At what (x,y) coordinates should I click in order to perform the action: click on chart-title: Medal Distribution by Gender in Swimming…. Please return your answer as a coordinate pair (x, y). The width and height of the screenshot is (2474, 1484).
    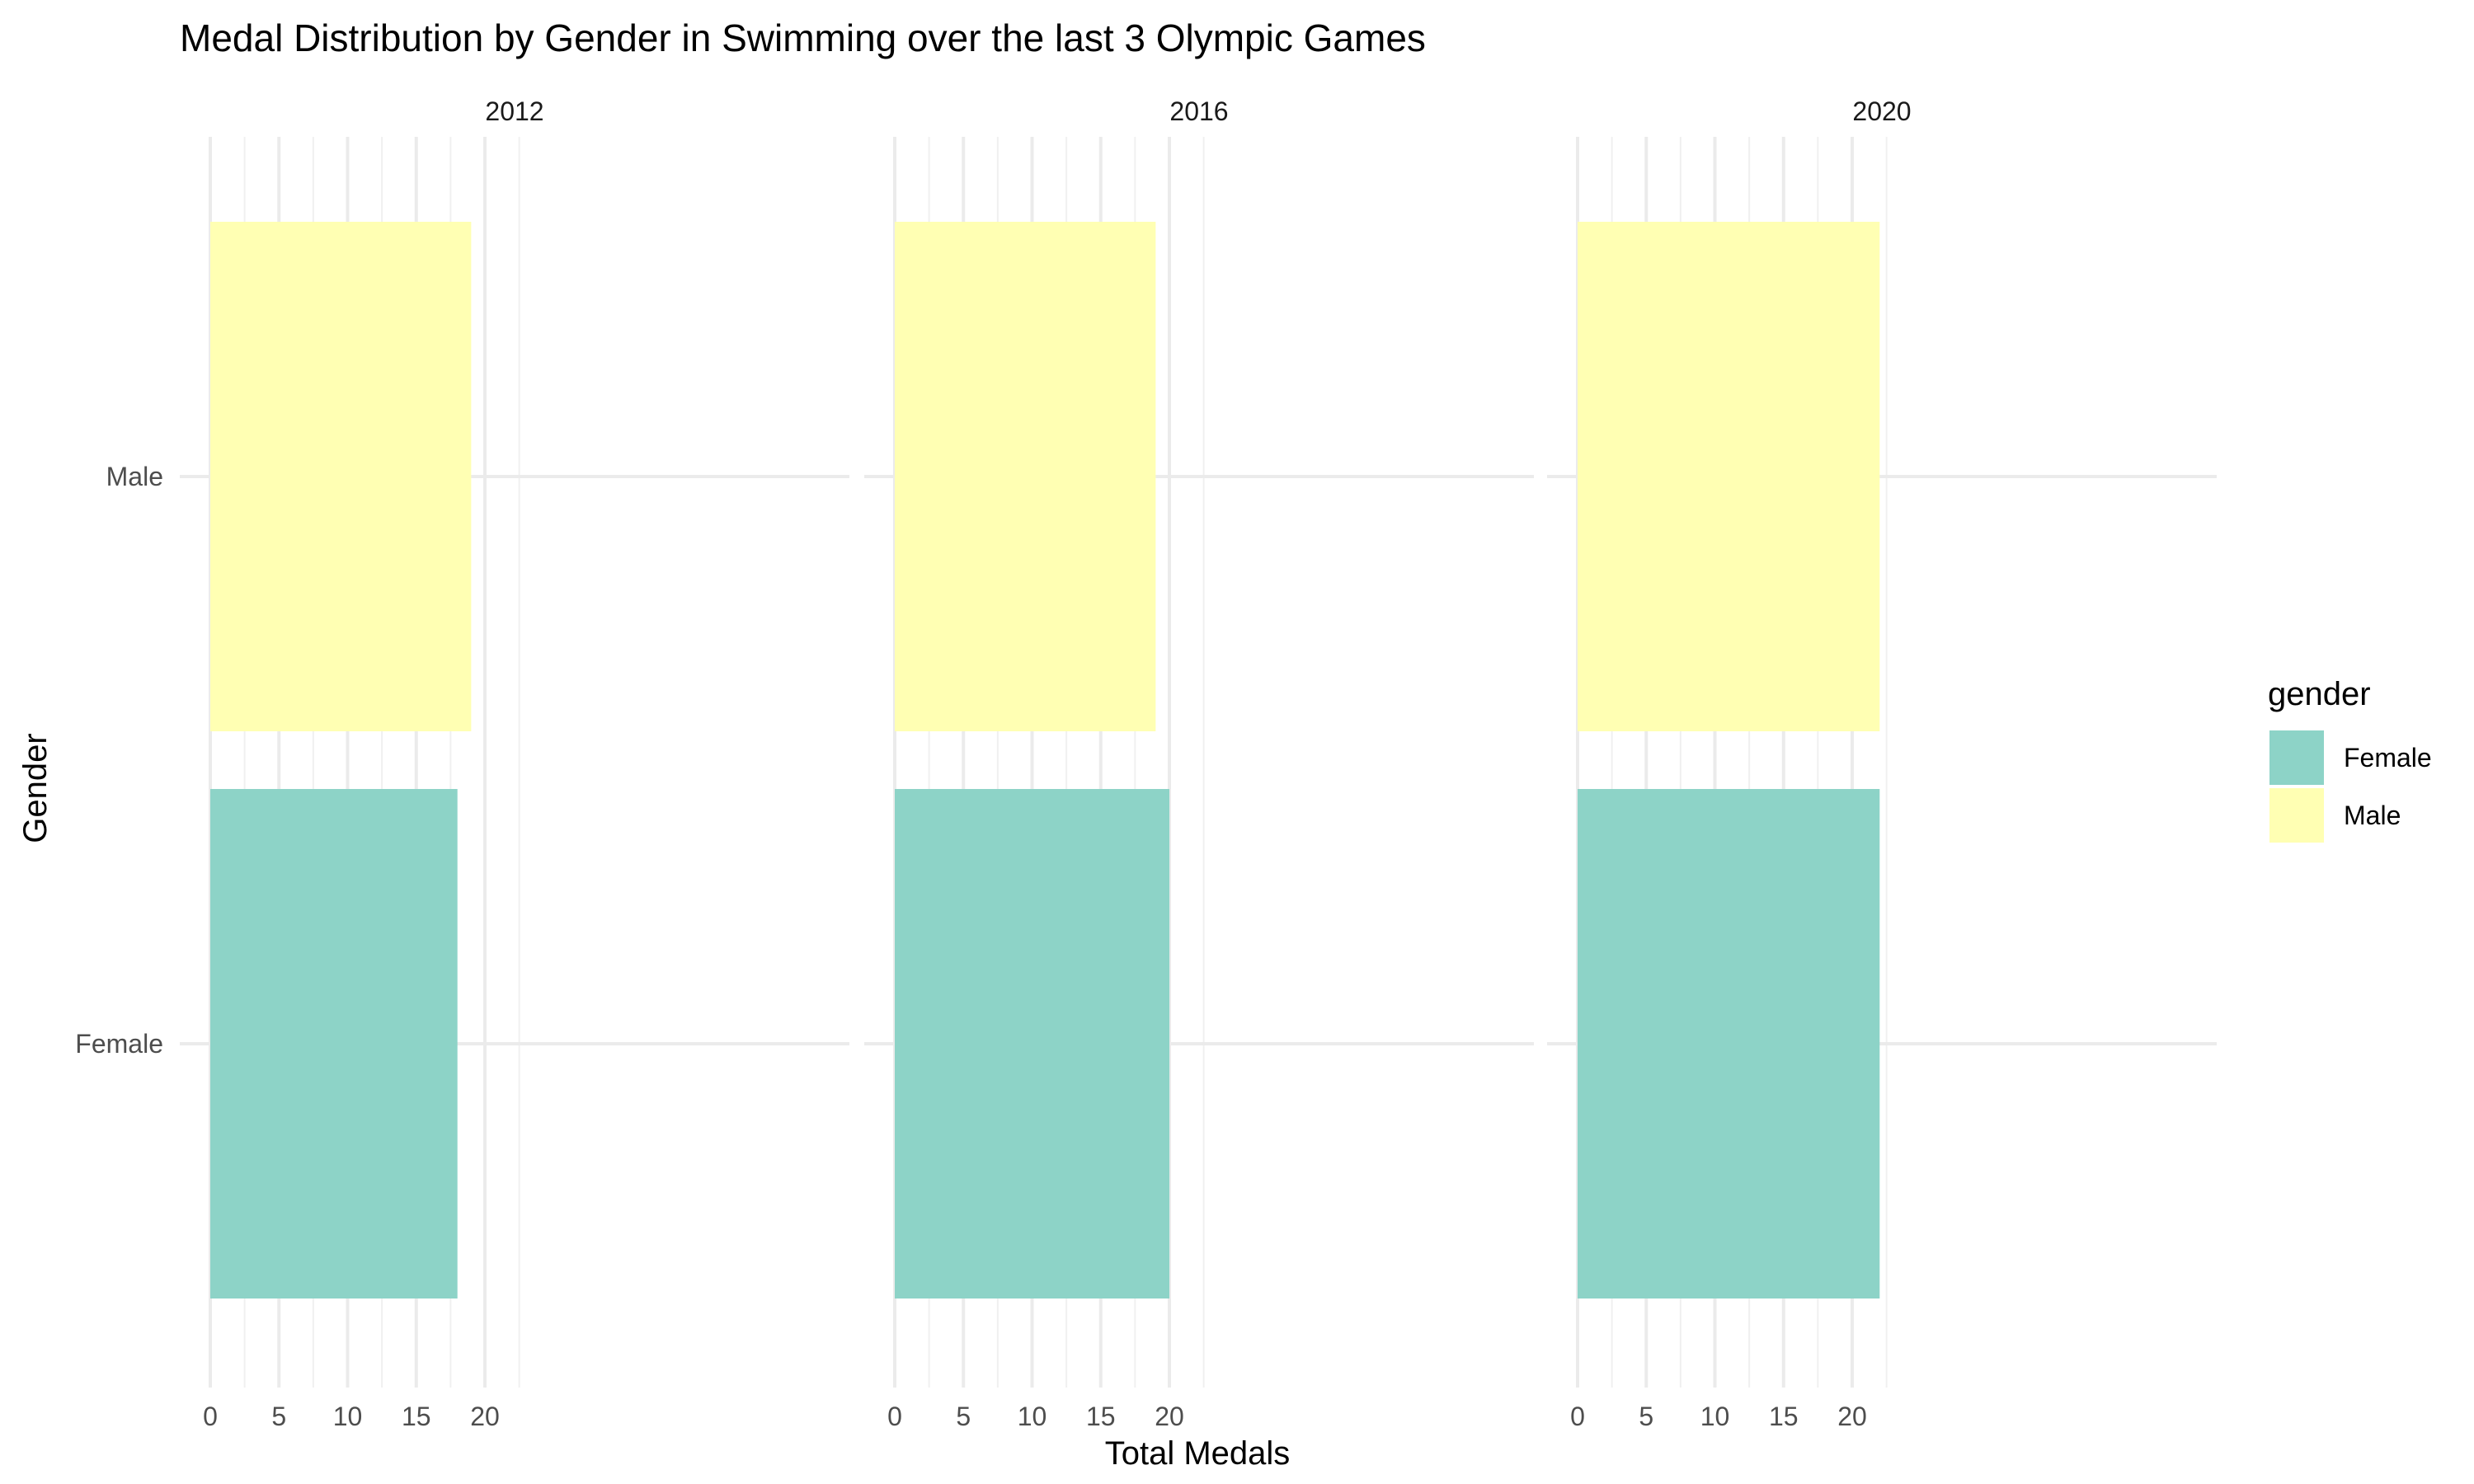
    Looking at the image, I should click on (803, 37).